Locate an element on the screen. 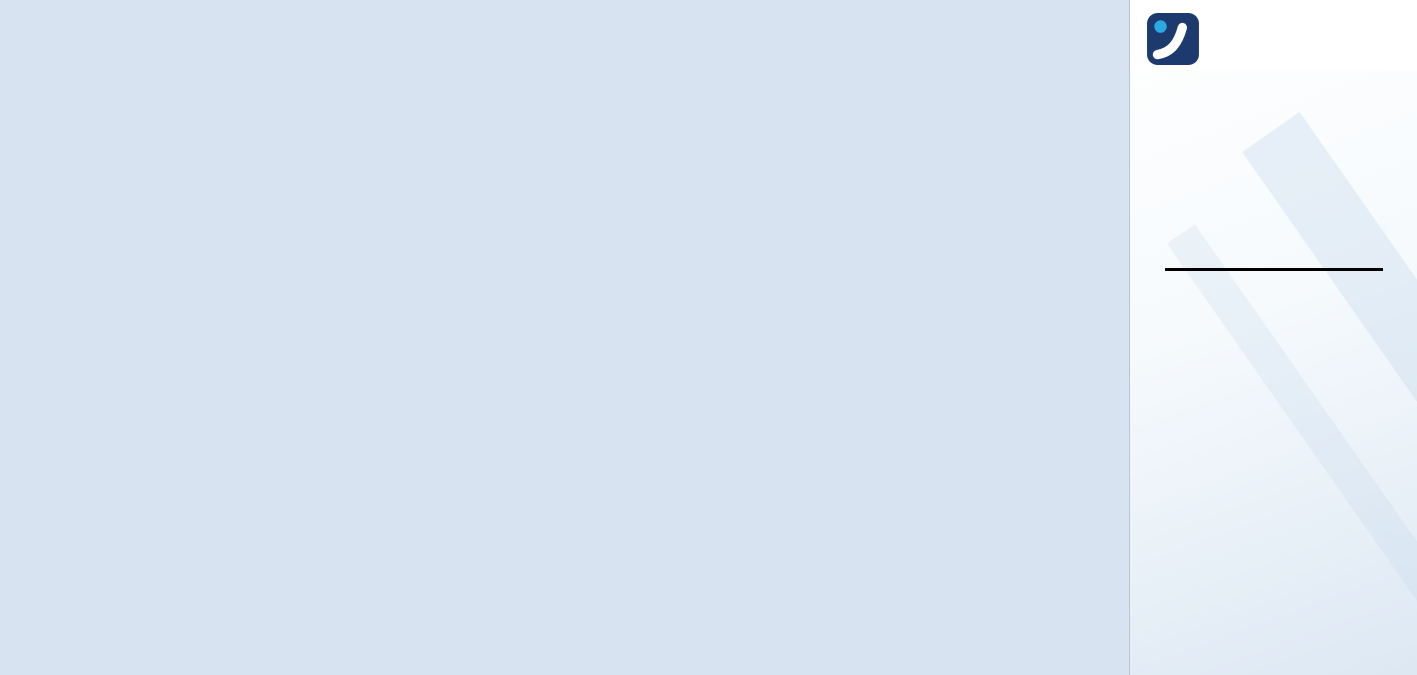  imarc-logo-icon is located at coordinates (1173, 41).